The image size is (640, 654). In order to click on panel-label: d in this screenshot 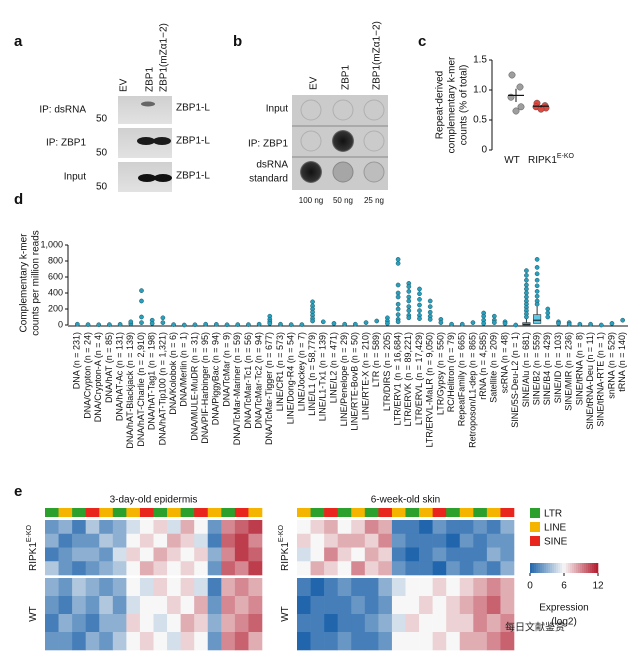, I will do `click(18, 199)`.